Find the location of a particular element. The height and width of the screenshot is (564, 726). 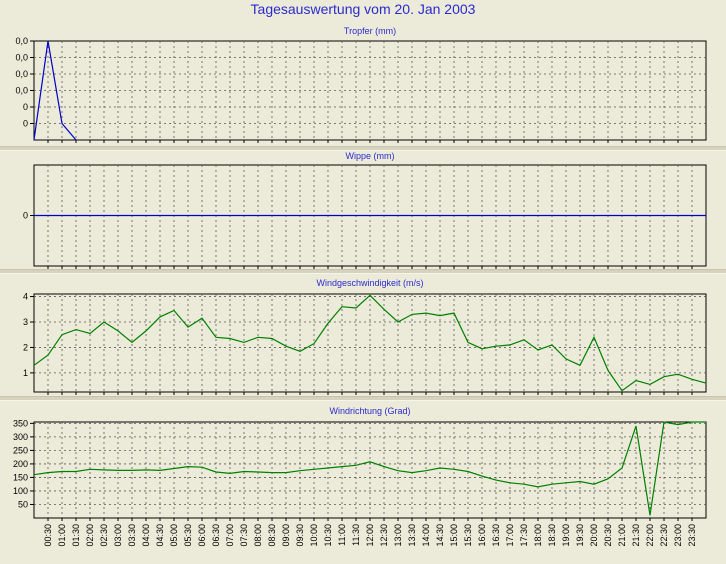

y-tick-label: 200 is located at coordinates (20, 464).